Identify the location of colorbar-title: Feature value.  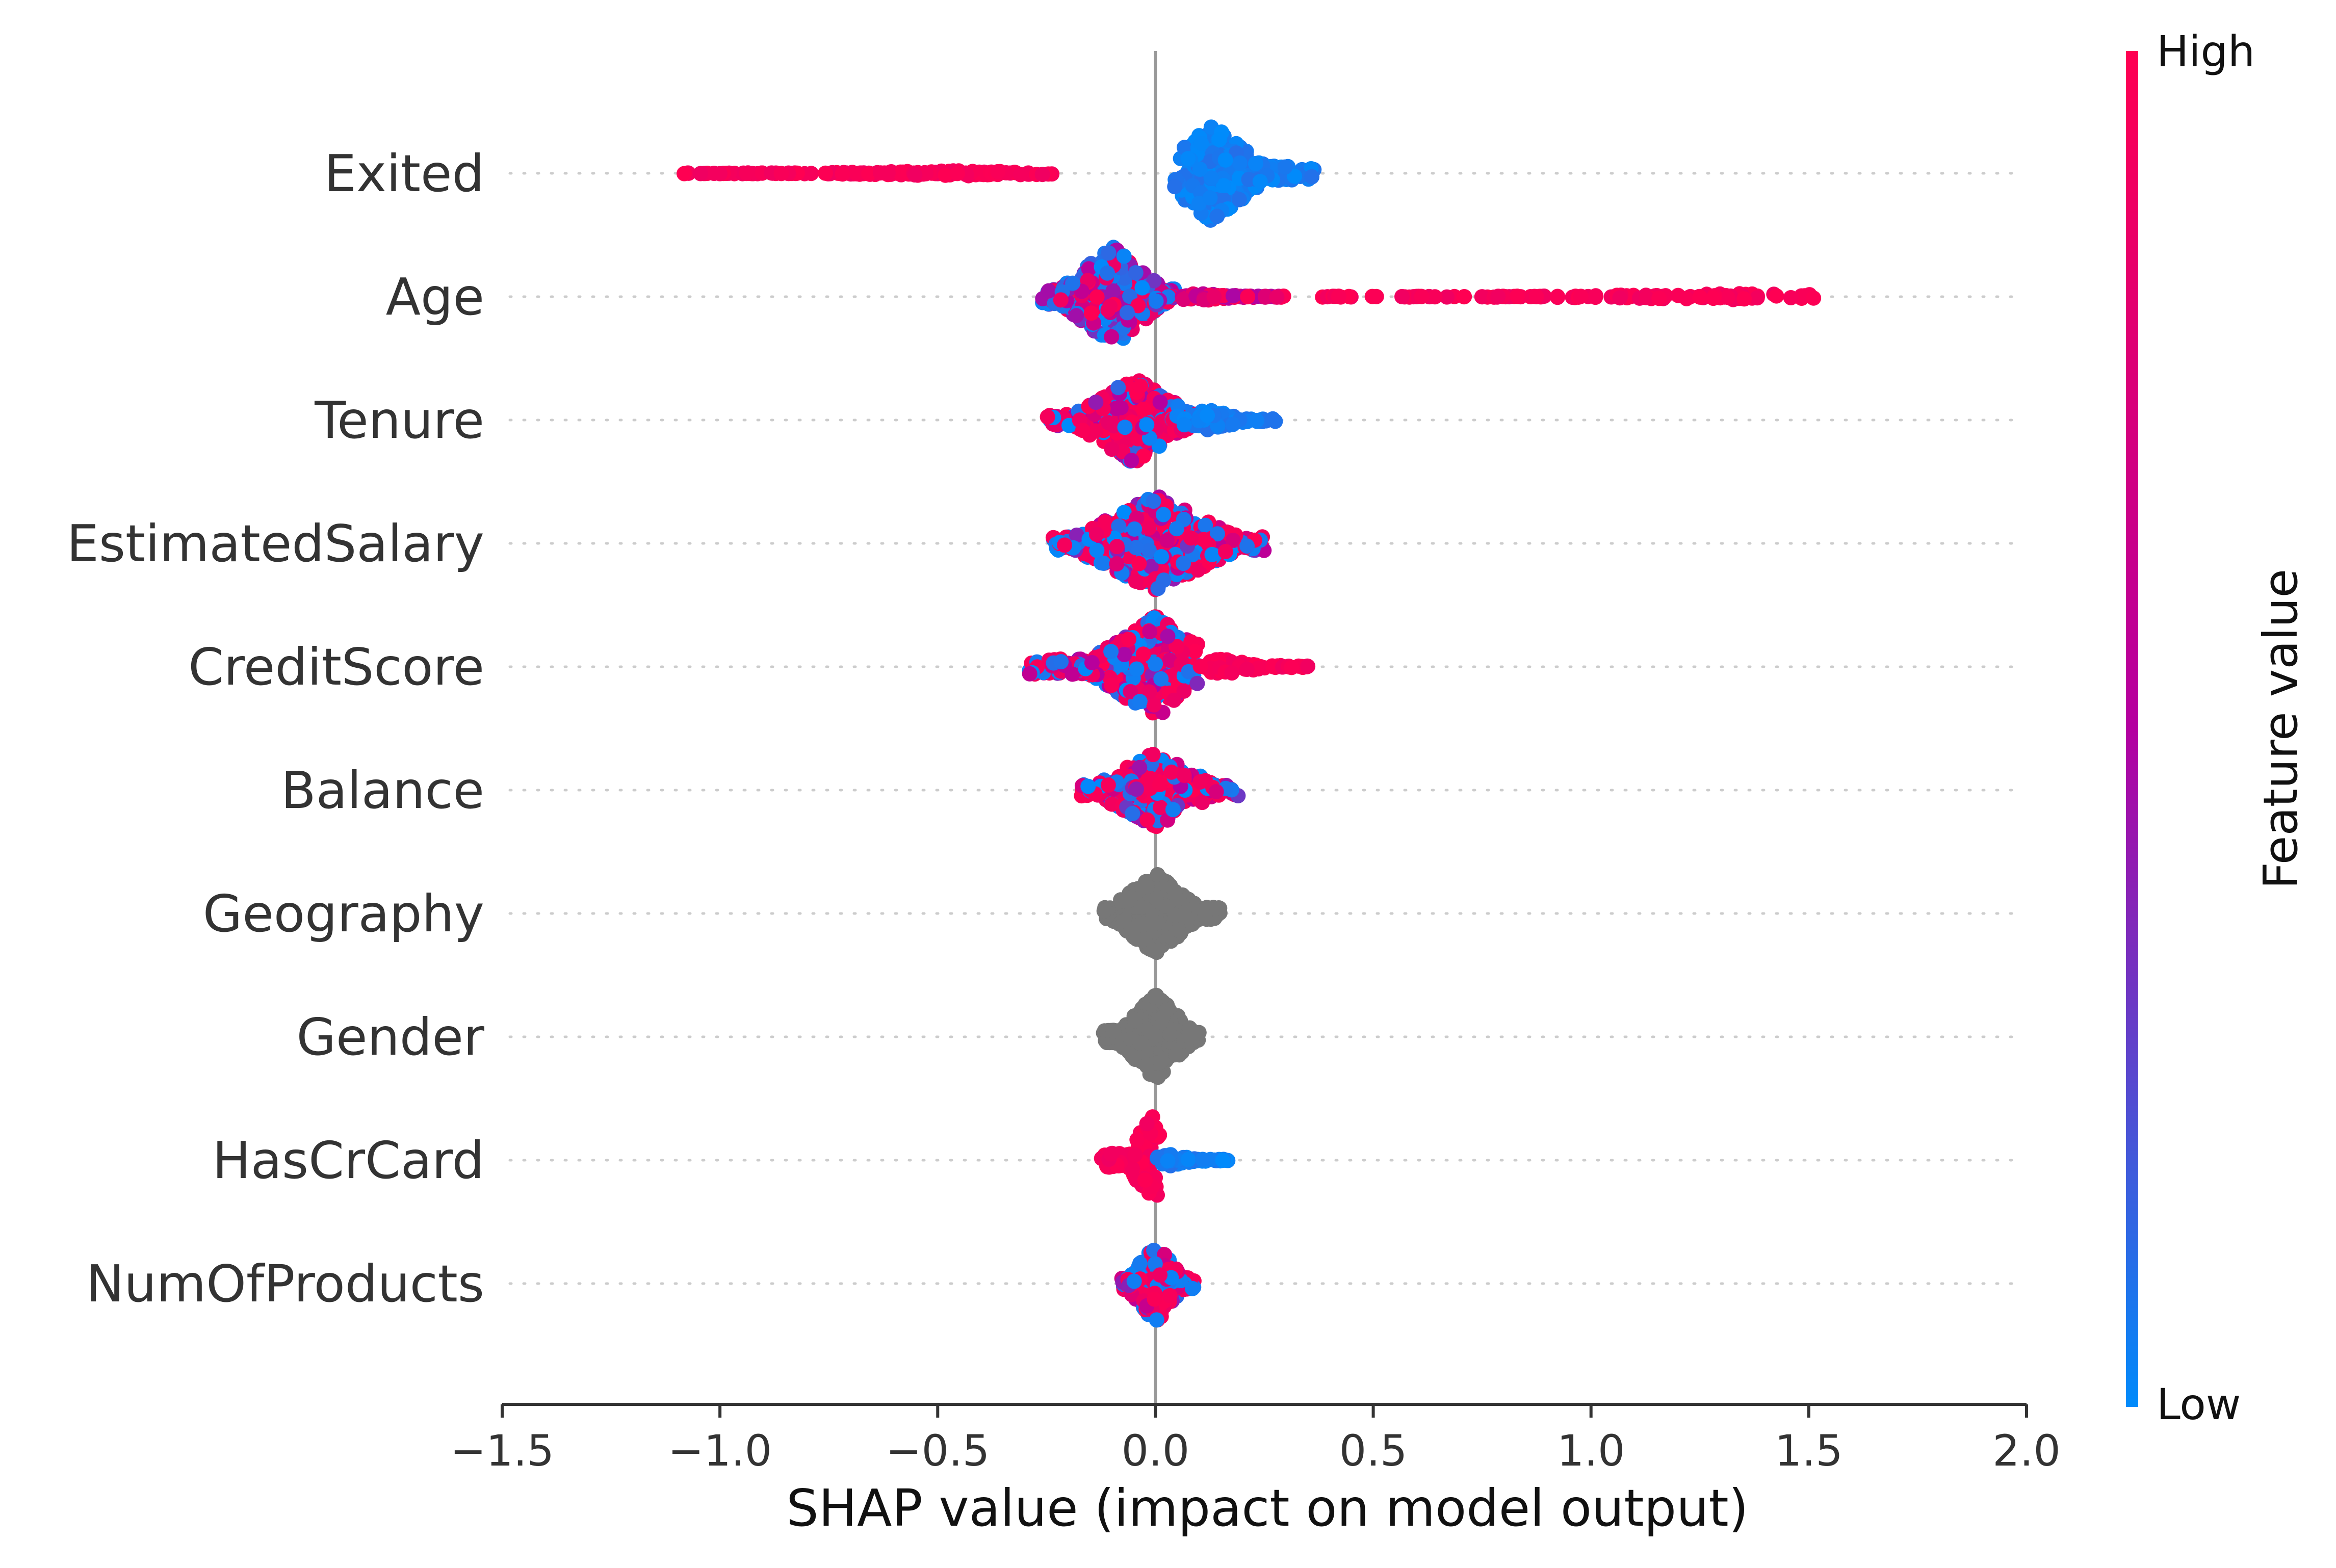
(2280, 729).